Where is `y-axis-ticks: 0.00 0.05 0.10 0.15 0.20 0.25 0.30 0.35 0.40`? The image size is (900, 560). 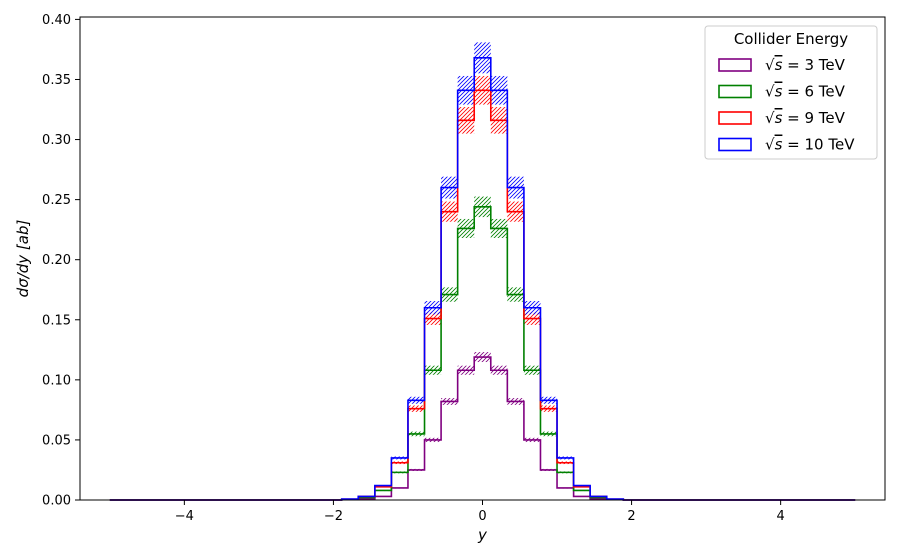
y-axis-ticks: 0.00 0.05 0.10 0.15 0.20 0.25 0.30 0.35 0.40 is located at coordinates (61, 261).